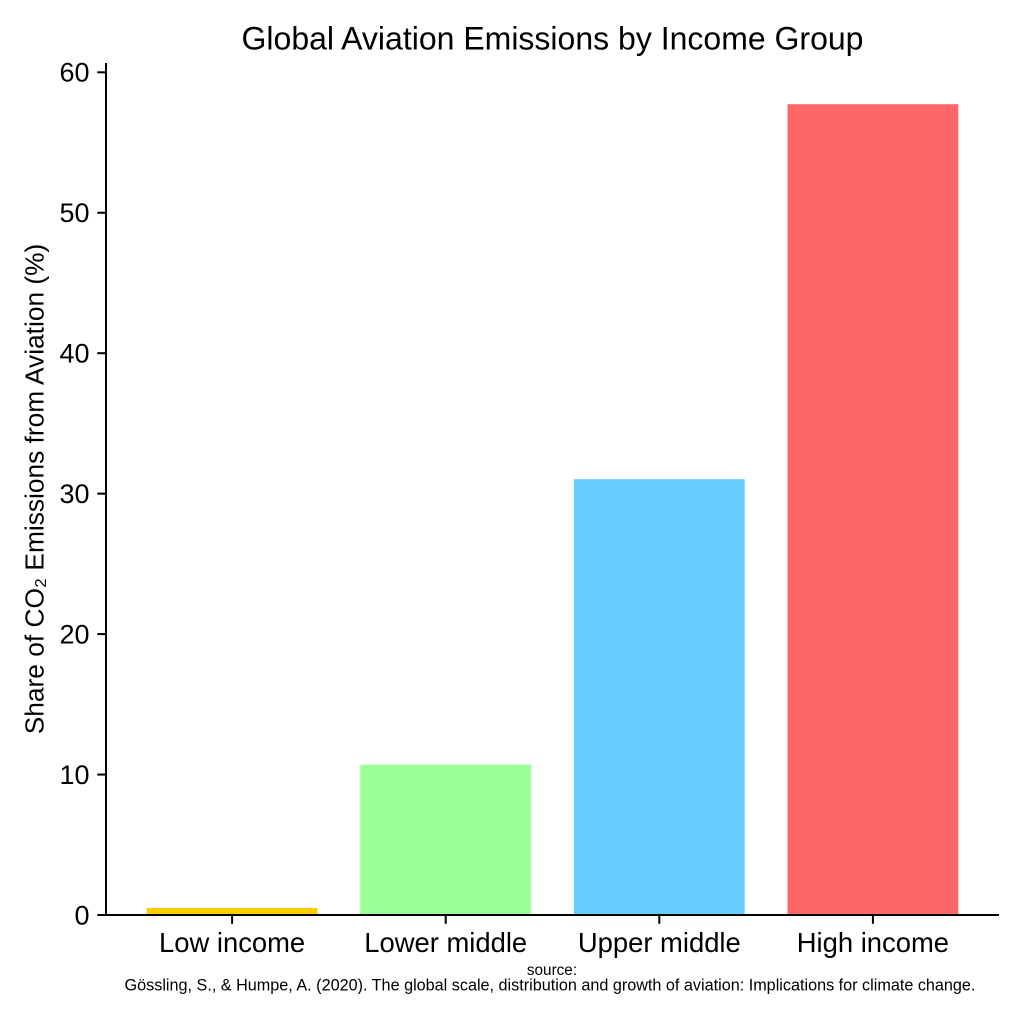 Image resolution: width=1024 pixels, height=1029 pixels. I want to click on svg-text: 50, so click(74, 213).